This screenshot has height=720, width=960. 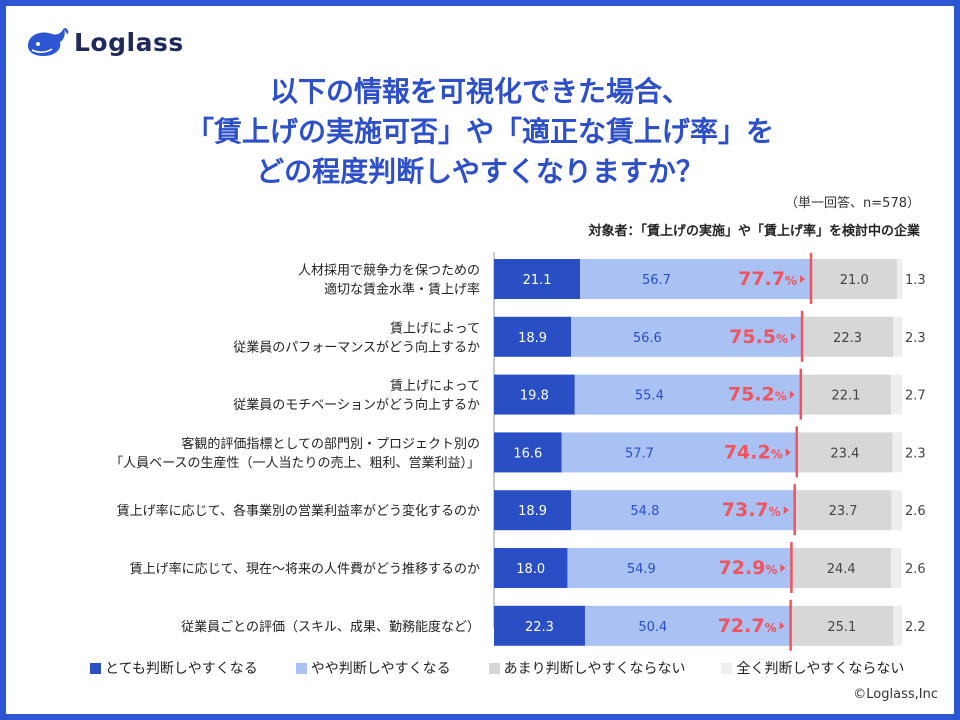 I want to click on category-label: 従業員のパフォーマンスがどう向上するか, so click(x=356, y=347).